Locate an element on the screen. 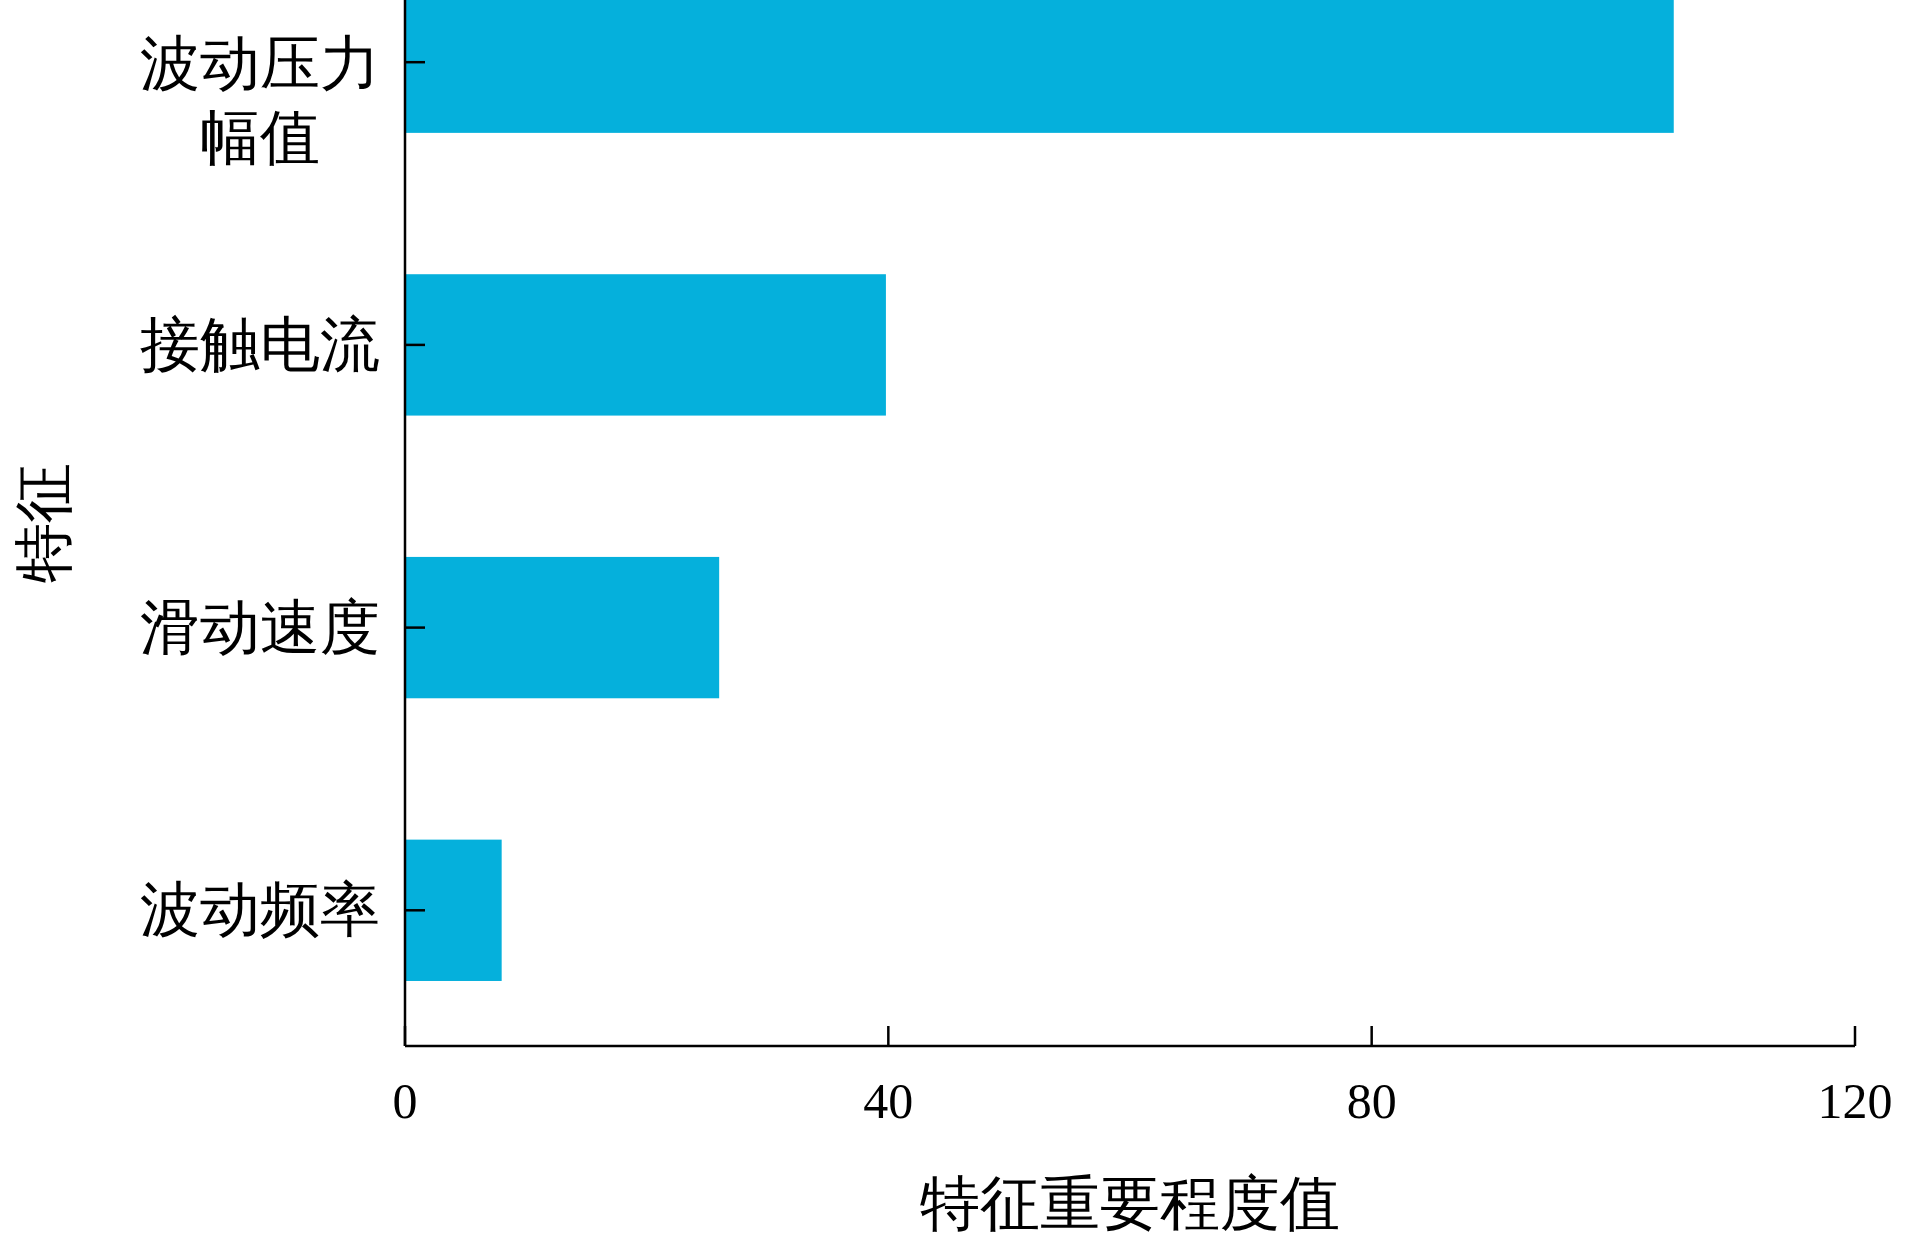  y-tick-label: 滑动速度 is located at coordinates (260, 627).